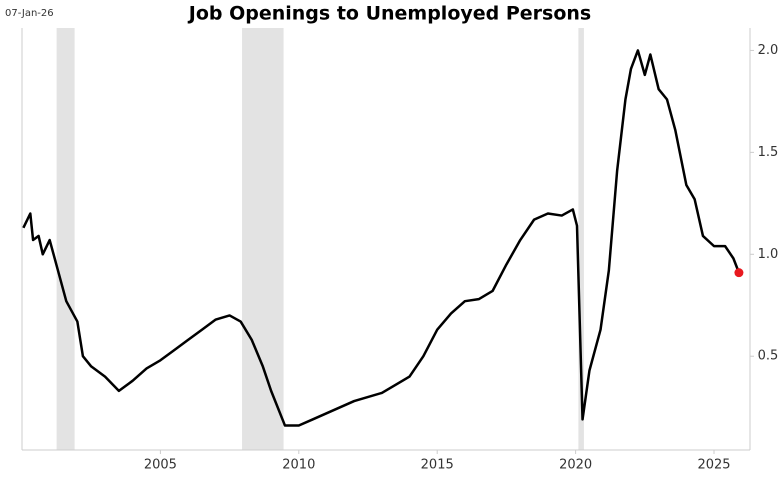 This screenshot has height=477, width=781. Describe the element at coordinates (298, 465) in the screenshot. I see `x-tick-label: 2010` at that location.